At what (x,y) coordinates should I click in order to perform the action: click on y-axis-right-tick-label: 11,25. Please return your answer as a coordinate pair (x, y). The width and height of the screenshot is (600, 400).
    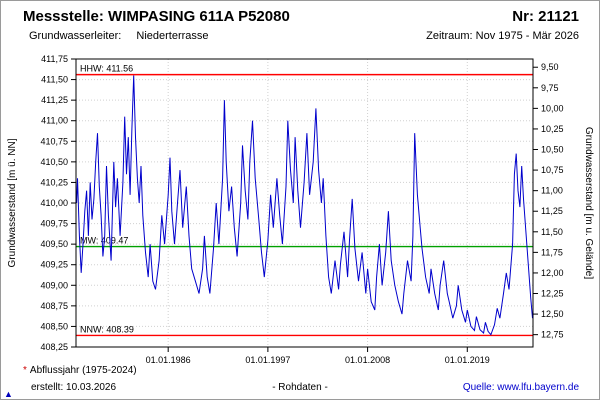
    Looking at the image, I should click on (552, 211).